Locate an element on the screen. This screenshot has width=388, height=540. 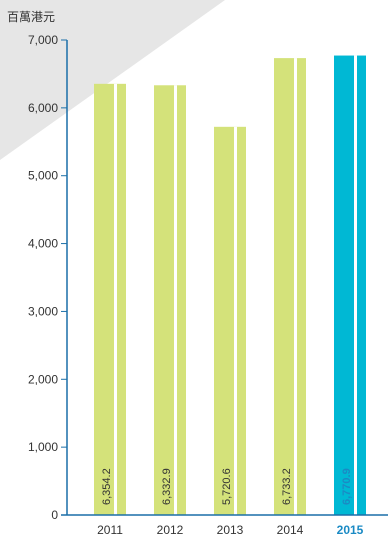
value-label: 6,733.2 is located at coordinates (287, 486).